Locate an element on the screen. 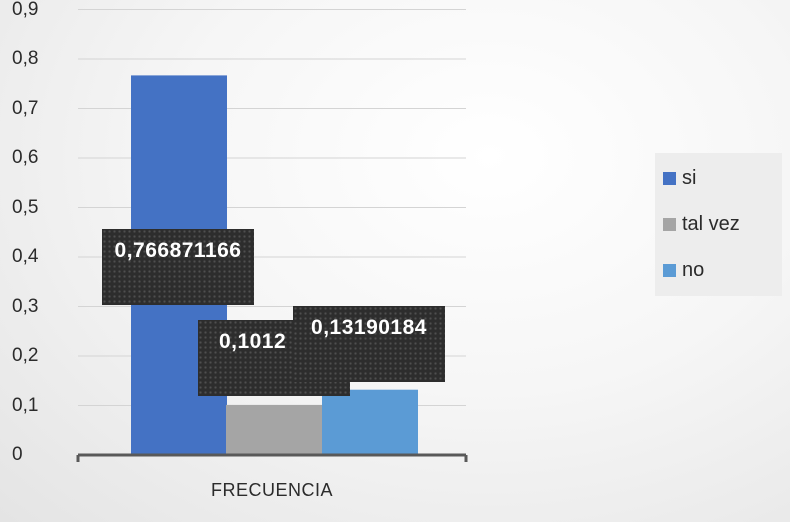  legend-item-tal-vez: tal vez is located at coordinates (701, 224).